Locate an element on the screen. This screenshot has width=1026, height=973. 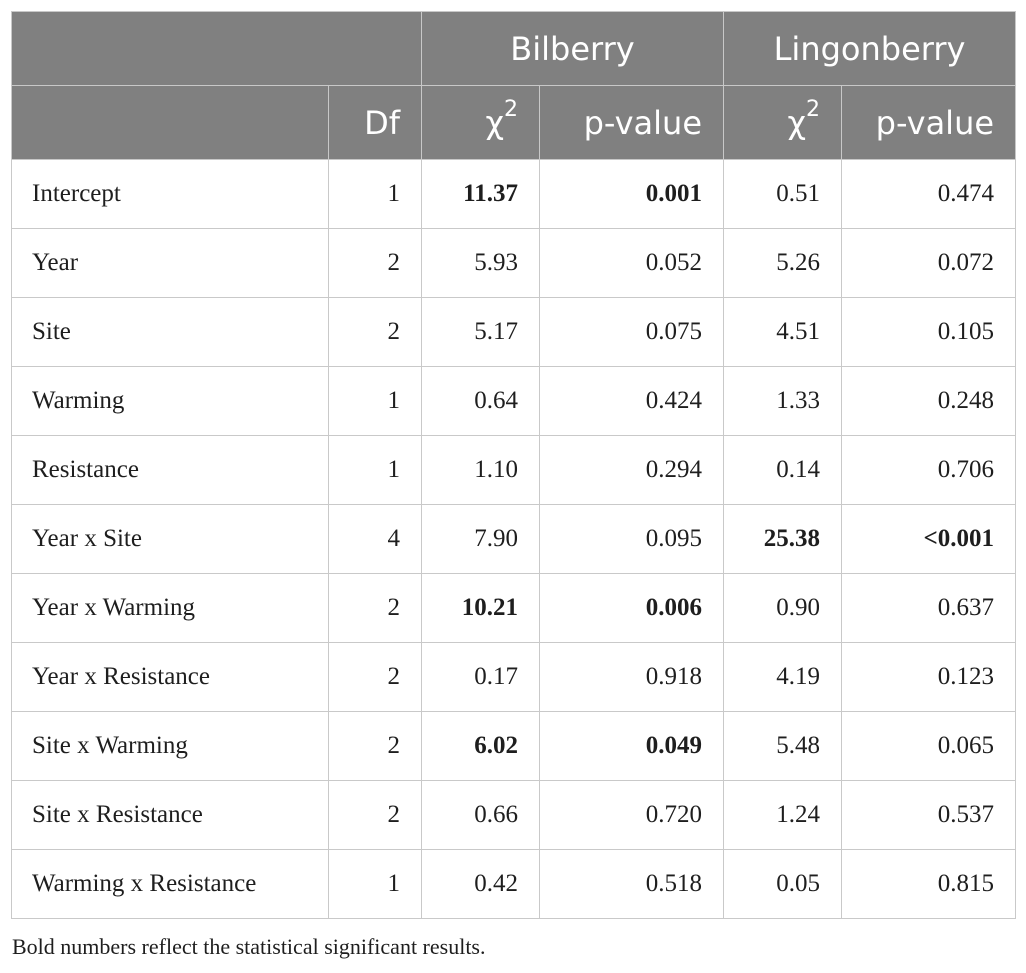
header-empty-cell is located at coordinates (216, 48).